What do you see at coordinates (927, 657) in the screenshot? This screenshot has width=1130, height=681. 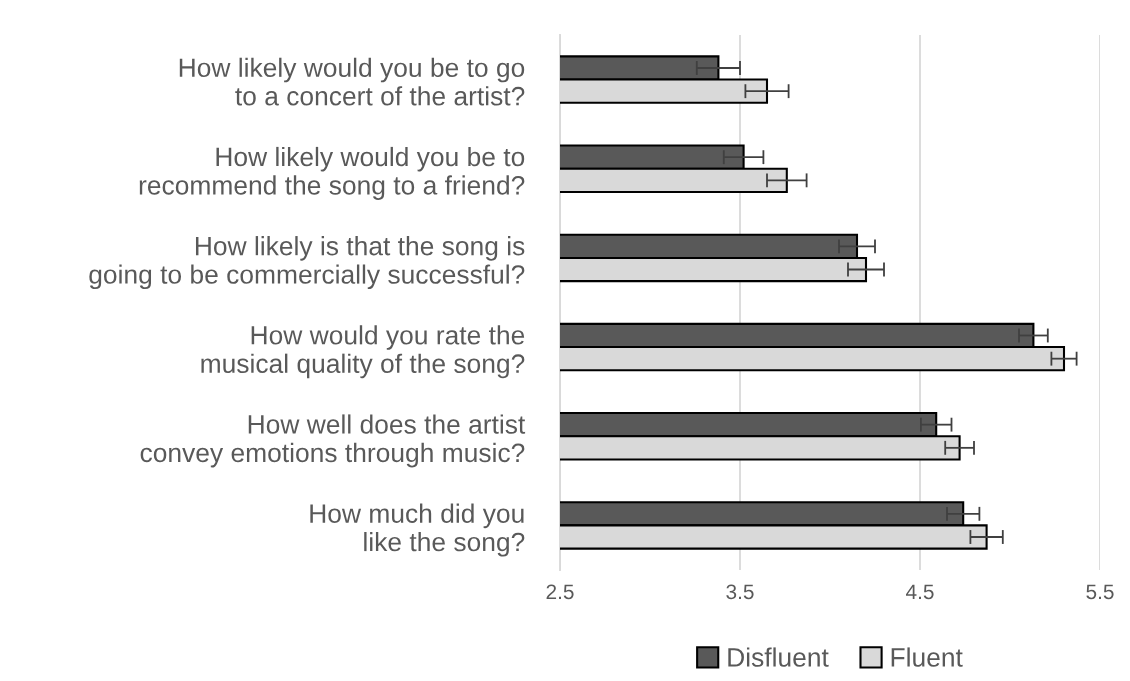 I see `legend-label: Fluent` at bounding box center [927, 657].